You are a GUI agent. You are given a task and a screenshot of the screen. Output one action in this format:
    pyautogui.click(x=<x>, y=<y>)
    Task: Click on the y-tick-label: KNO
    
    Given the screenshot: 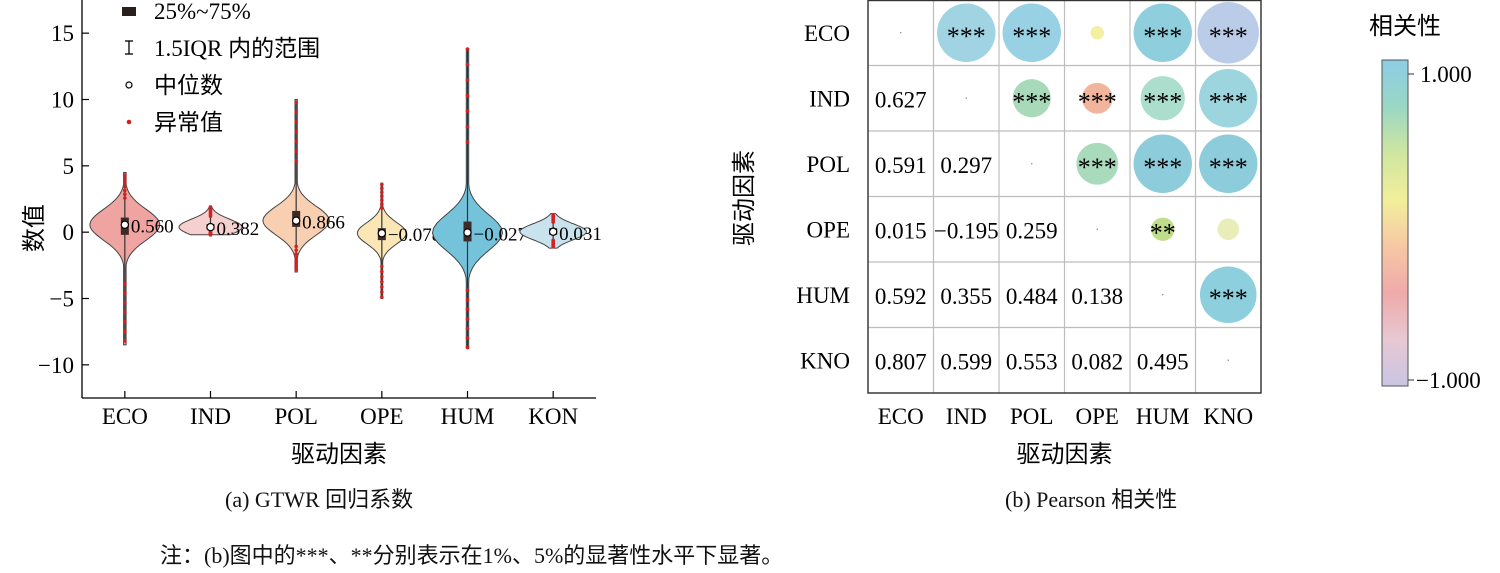 What is the action you would take?
    pyautogui.click(x=825, y=360)
    